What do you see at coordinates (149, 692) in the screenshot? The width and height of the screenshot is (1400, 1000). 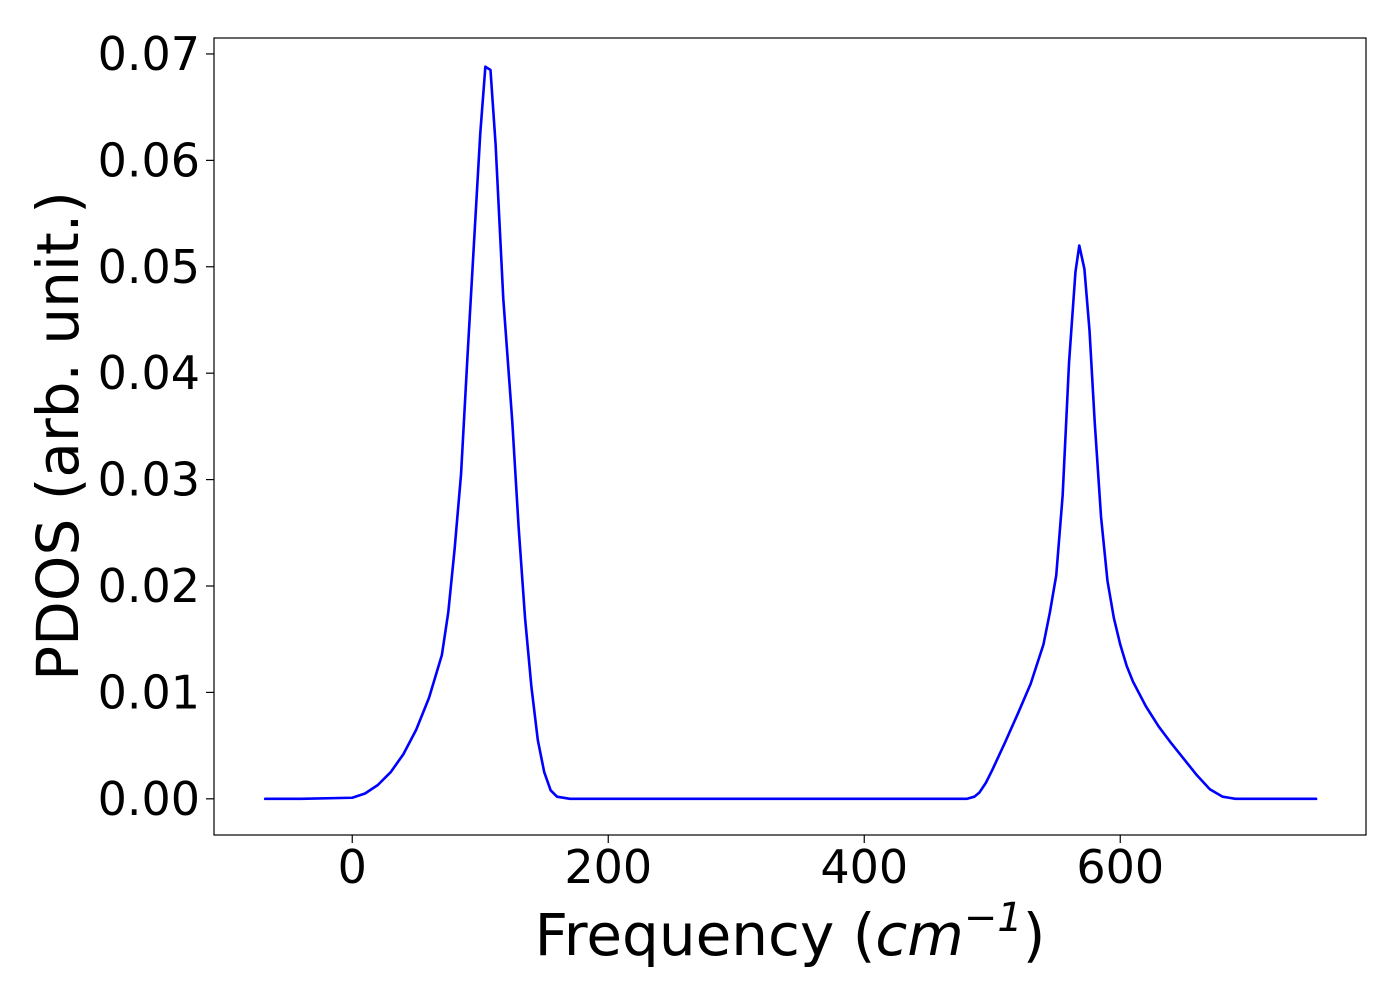 I see `y-tick-label: 0.01` at bounding box center [149, 692].